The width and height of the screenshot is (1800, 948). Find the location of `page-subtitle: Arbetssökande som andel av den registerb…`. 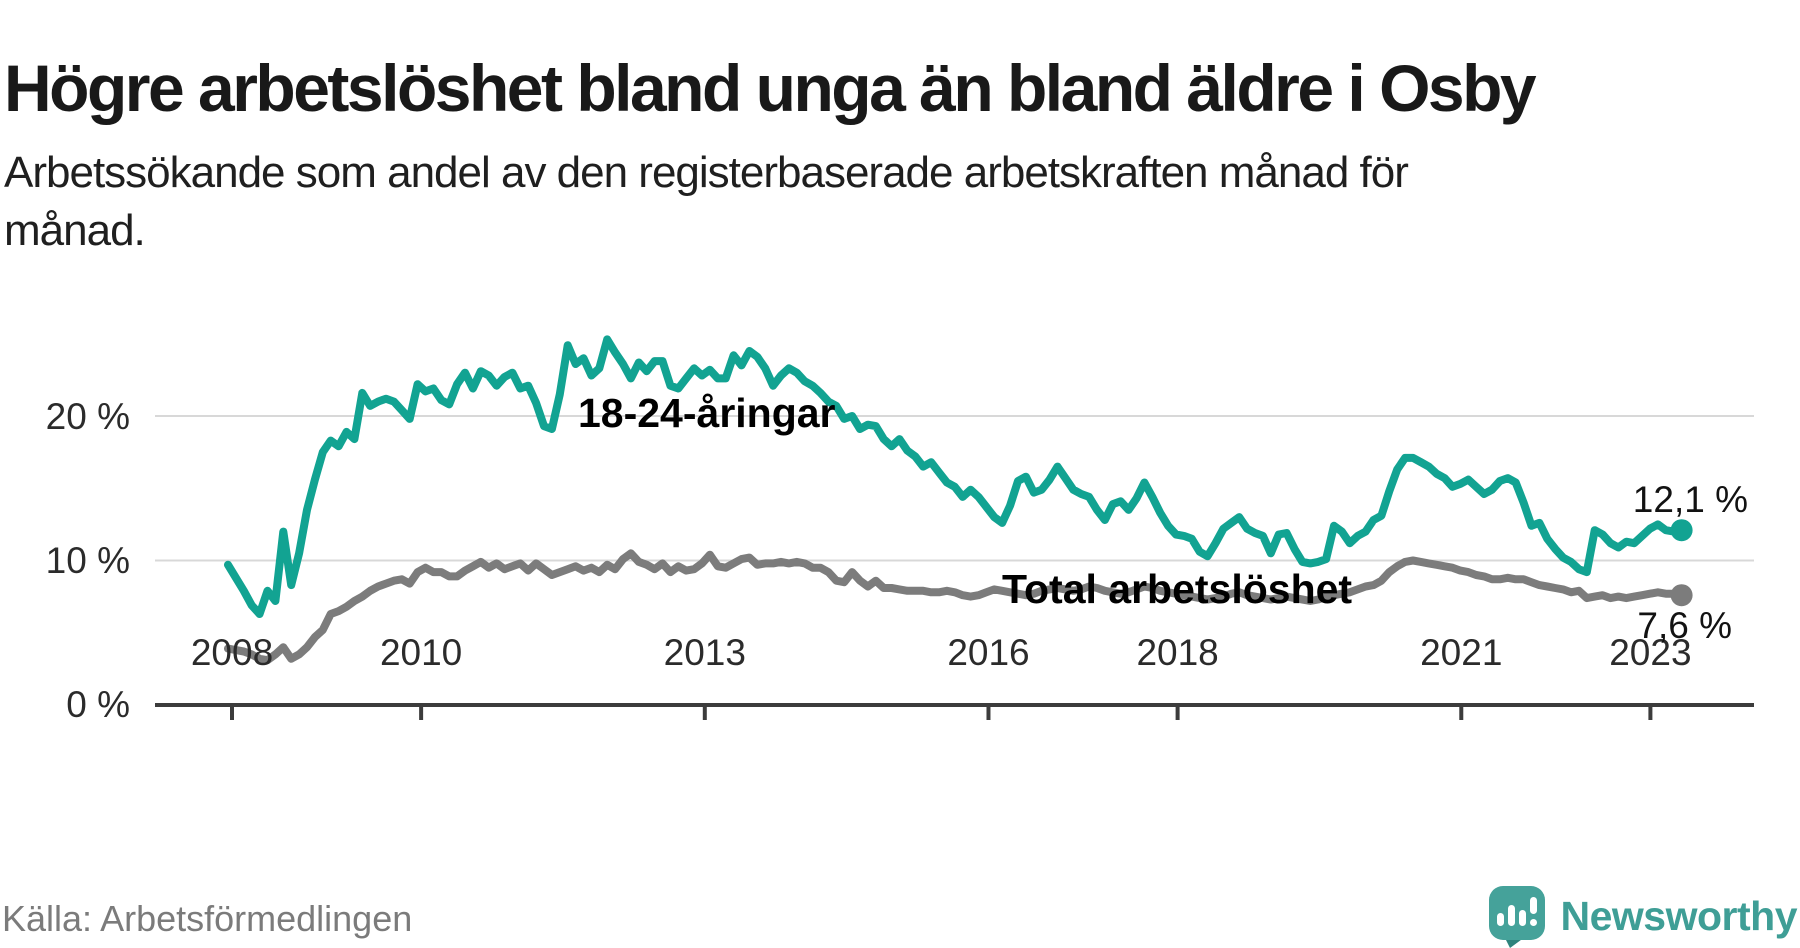

page-subtitle: Arbetssökande som andel av den registerb… is located at coordinates (706, 202).